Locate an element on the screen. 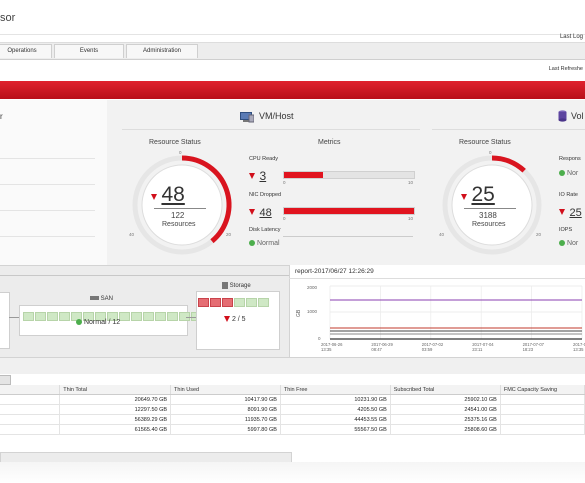 This screenshot has width=585, height=483. disk-latency-label: Disk Latency is located at coordinates (265, 230).